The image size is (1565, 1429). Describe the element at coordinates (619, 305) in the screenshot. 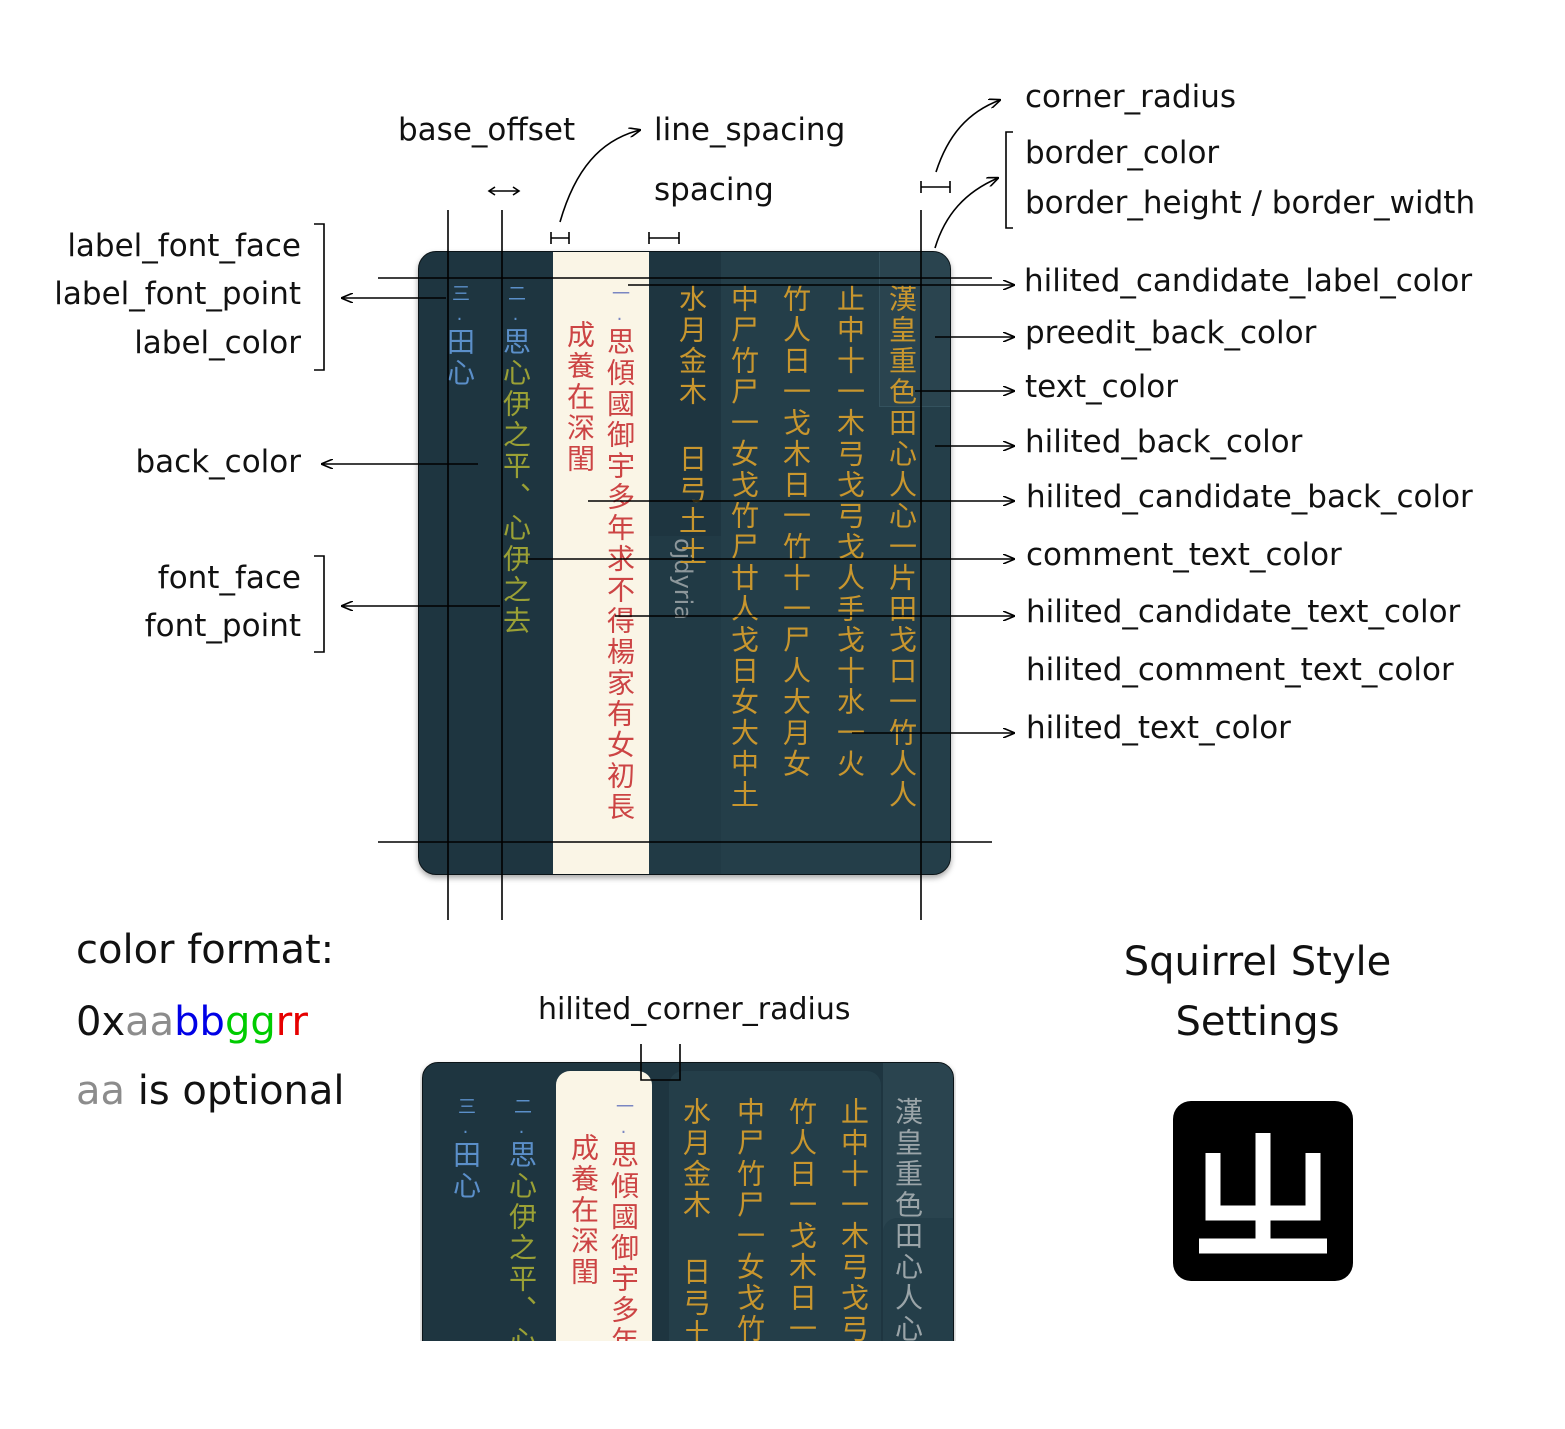

I see `hilited-candidate-label: 一.` at that location.